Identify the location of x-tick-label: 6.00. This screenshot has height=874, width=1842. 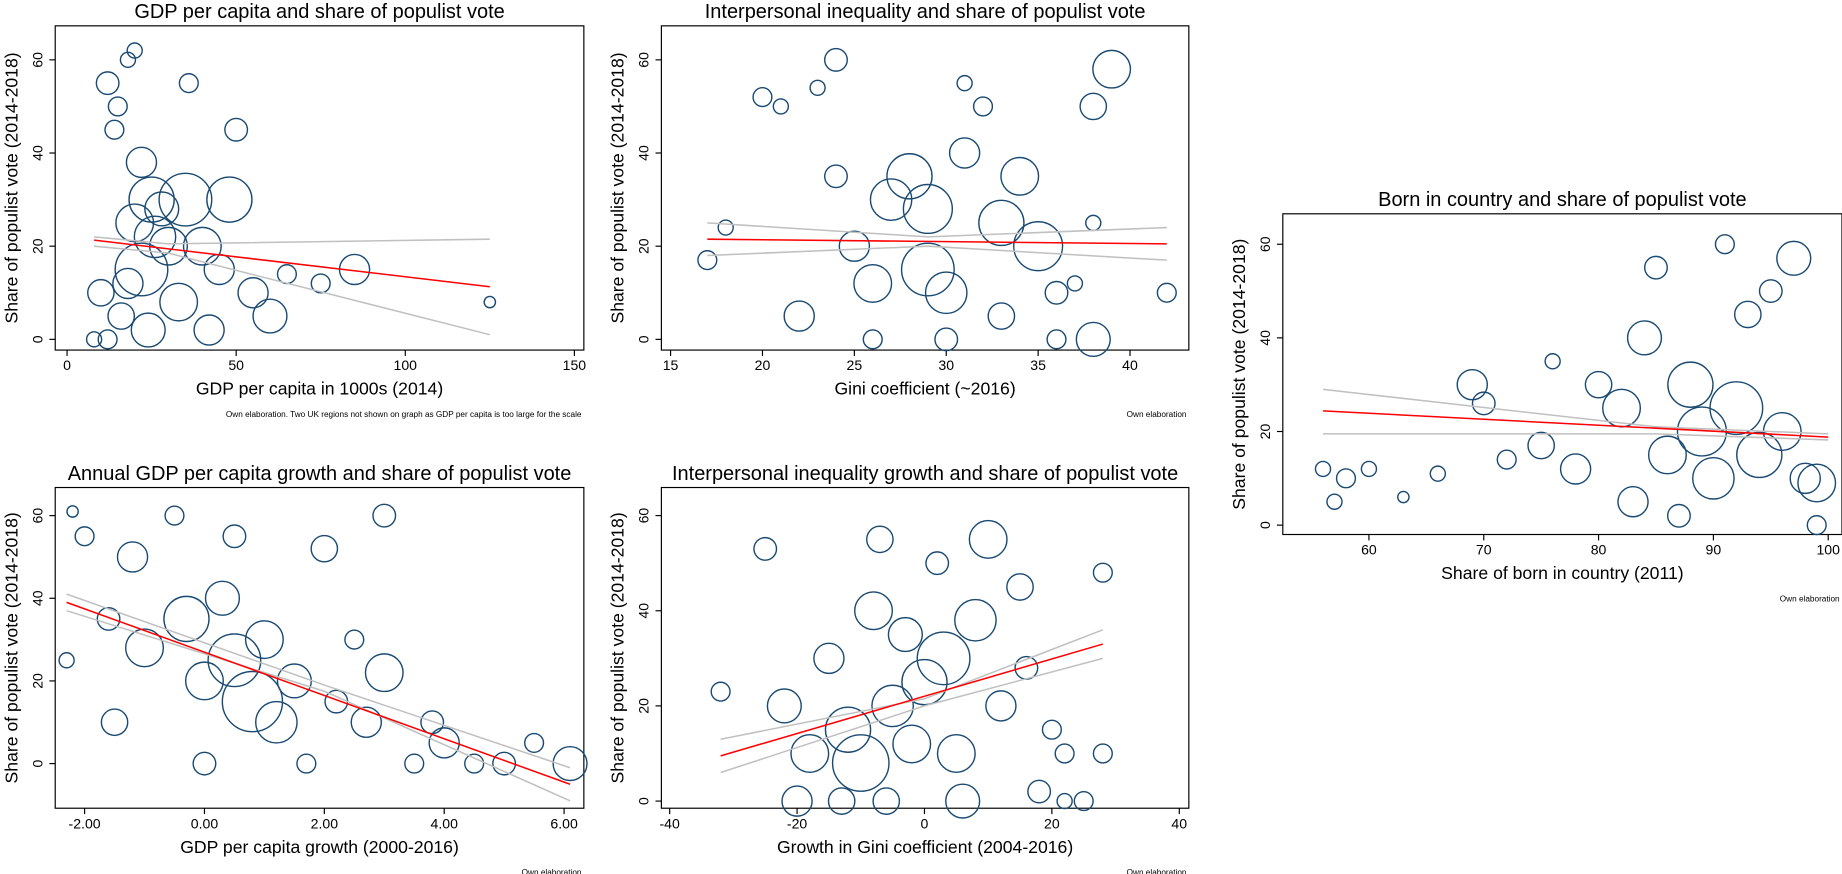
(564, 823).